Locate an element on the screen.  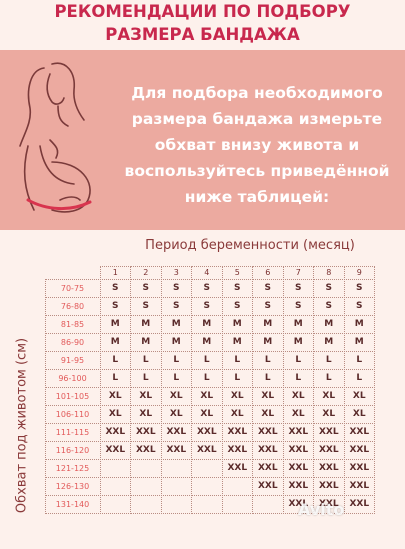
month-header: 8 is located at coordinates (329, 272).